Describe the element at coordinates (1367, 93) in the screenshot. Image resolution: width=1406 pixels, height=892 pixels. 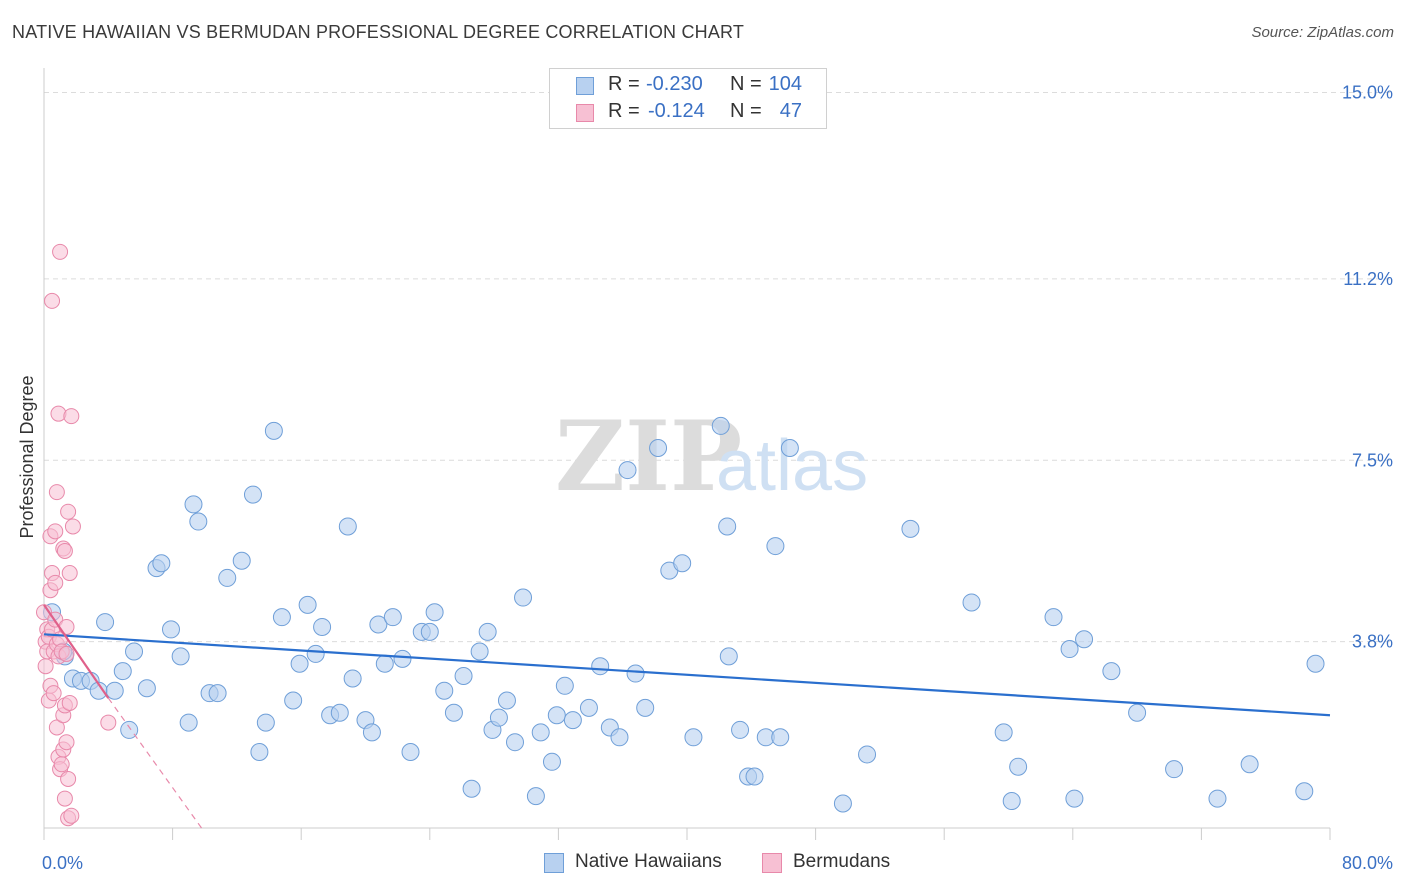
I see `y-tick-label: 15.0%` at that location.